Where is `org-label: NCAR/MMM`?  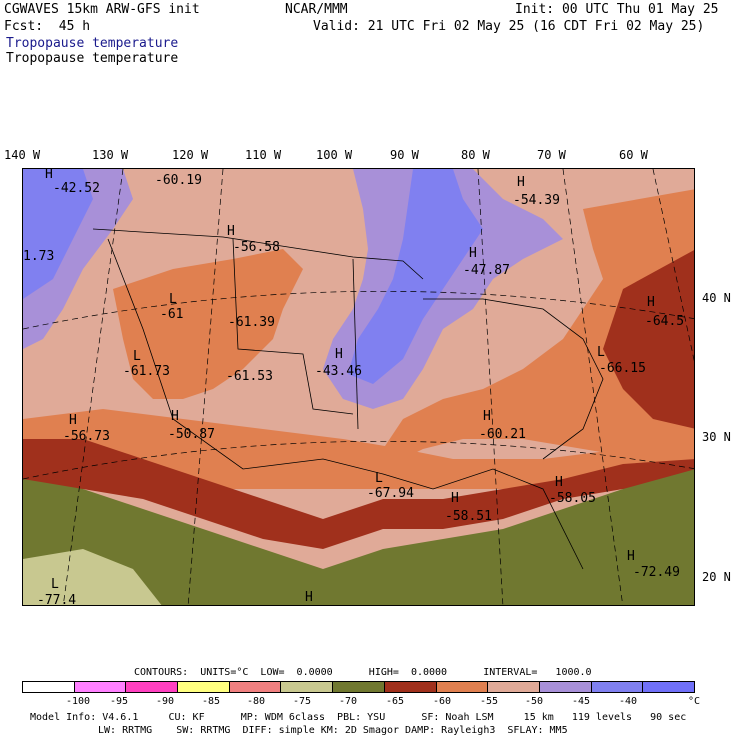
org-label: NCAR/MMM is located at coordinates (316, 9).